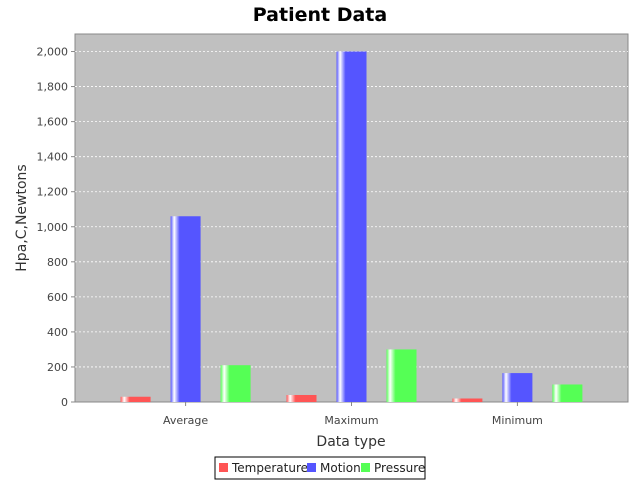  I want to click on bar-pressure-maximum, so click(401, 375).